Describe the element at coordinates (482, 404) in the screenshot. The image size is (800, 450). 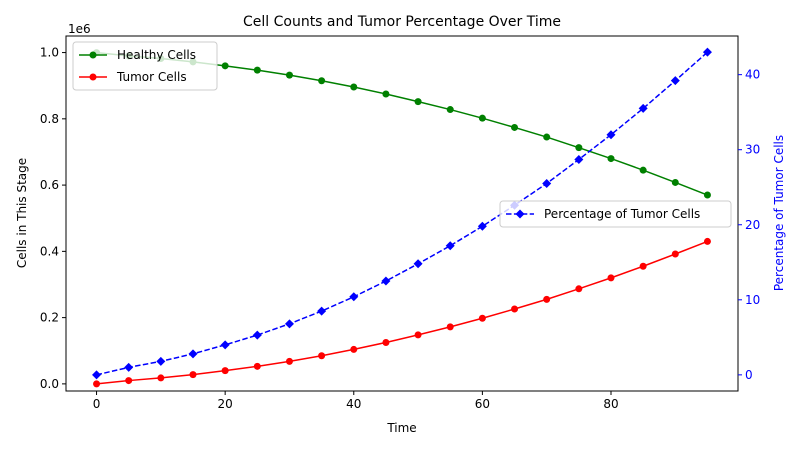
I see `x-tick-label: 60` at that location.